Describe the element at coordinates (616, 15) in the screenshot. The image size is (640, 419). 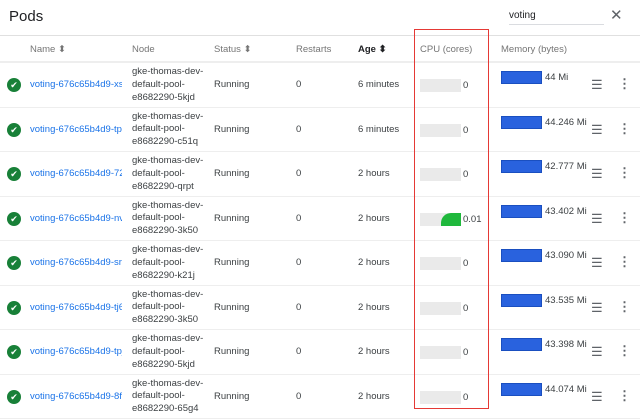
I see `close-icon: ✕` at that location.